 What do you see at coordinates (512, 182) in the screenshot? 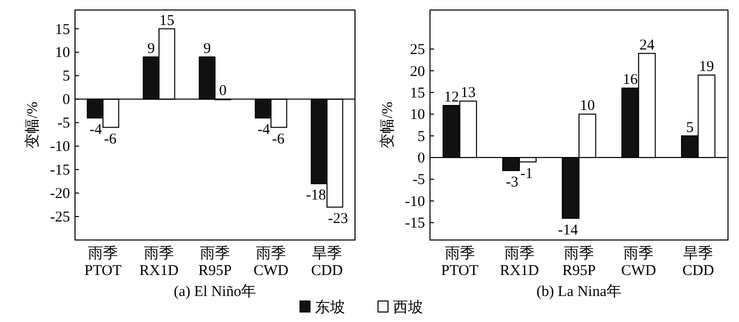
I see `data-label: -3` at bounding box center [512, 182].